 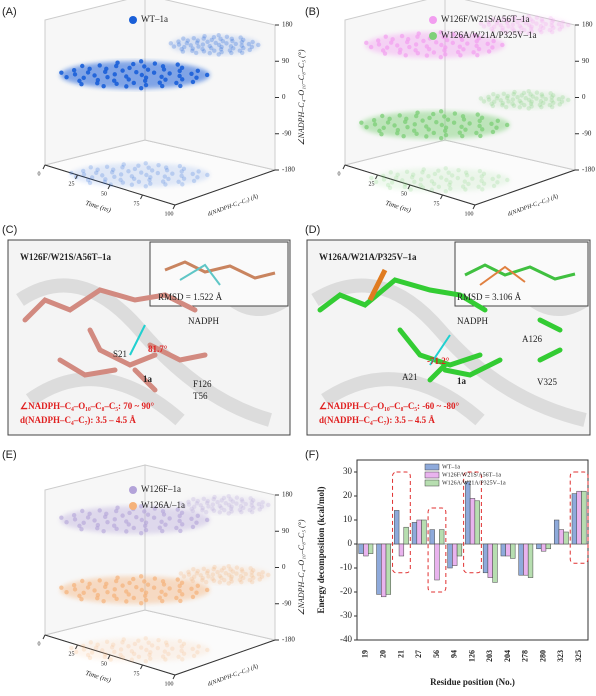 What do you see at coordinates (525, 187) in the screenshot?
I see `axis-line` at bounding box center [525, 187].